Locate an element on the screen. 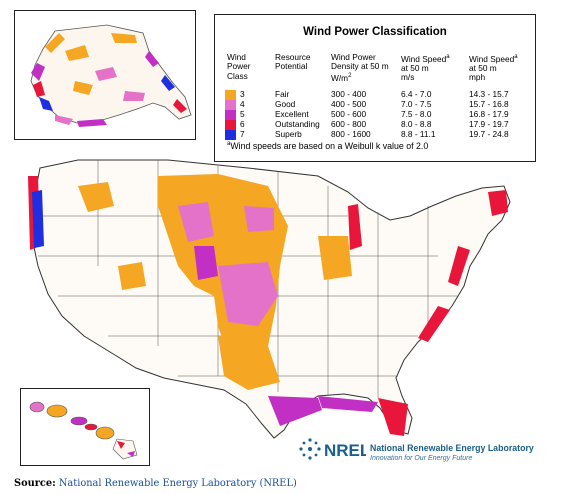  legend-speed-mph: 19.7 - 24.8 is located at coordinates (489, 134).